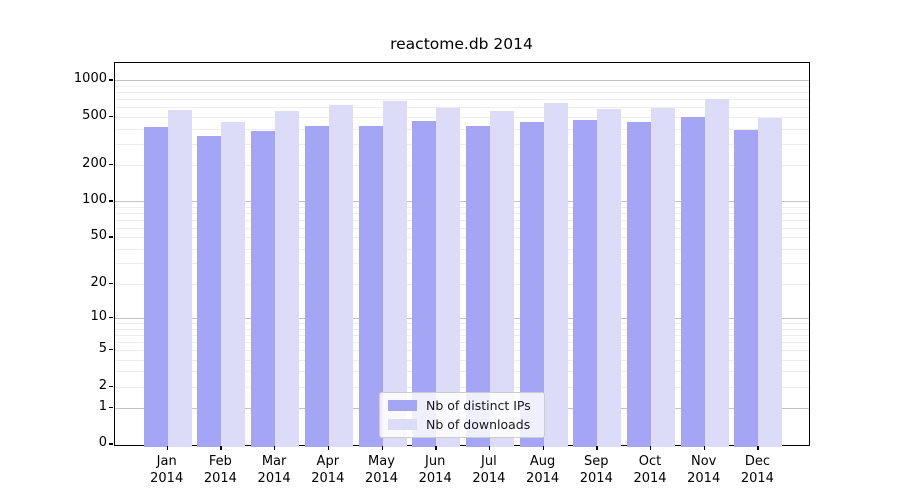 The width and height of the screenshot is (900, 500). What do you see at coordinates (596, 470) in the screenshot?
I see `x-tick-label: Sep 2014` at bounding box center [596, 470].